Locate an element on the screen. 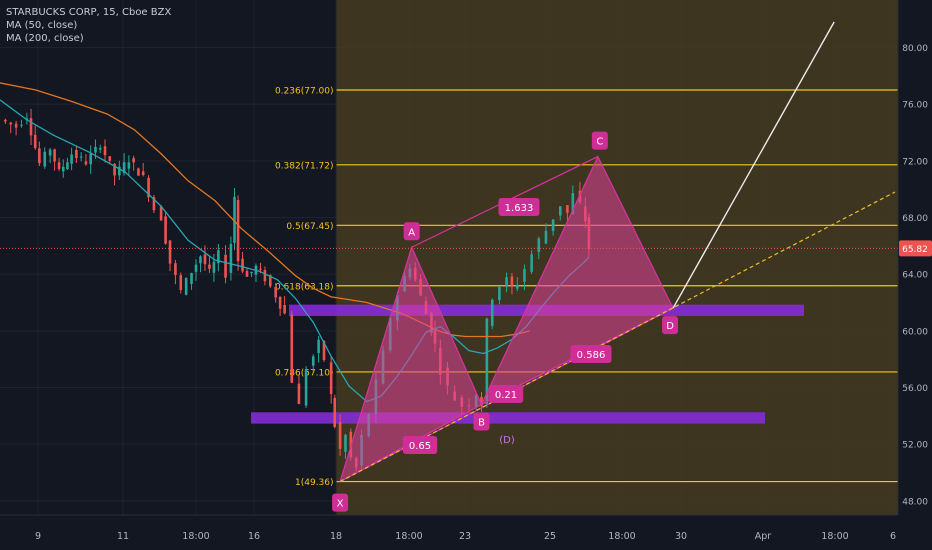 This screenshot has width=932, height=550. ratio-label-1-box is located at coordinates (506, 394).